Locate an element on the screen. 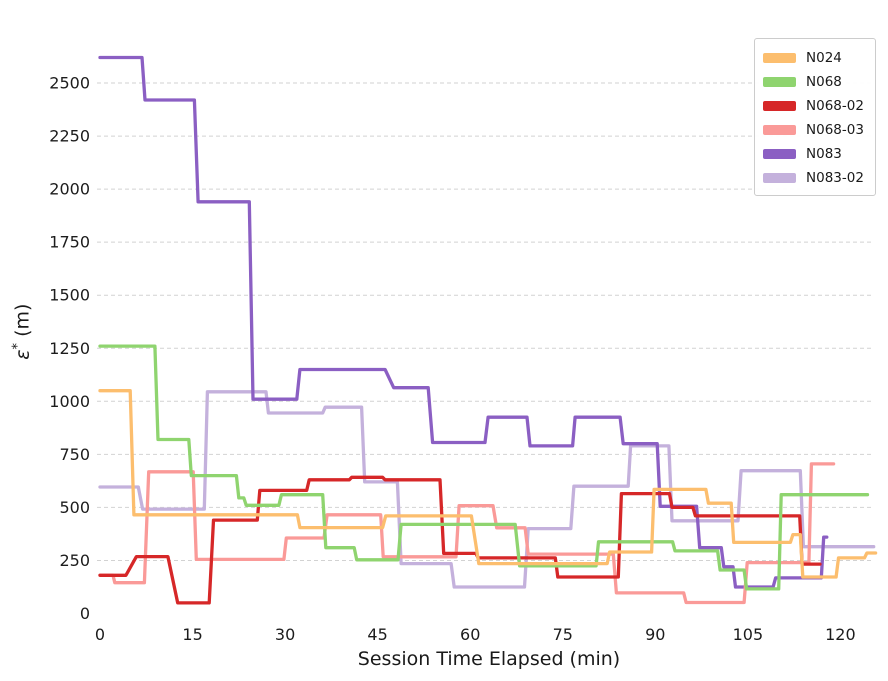 Image resolution: width=888 pixels, height=681 pixels. legend-item-N068: N068 is located at coordinates (815, 82).